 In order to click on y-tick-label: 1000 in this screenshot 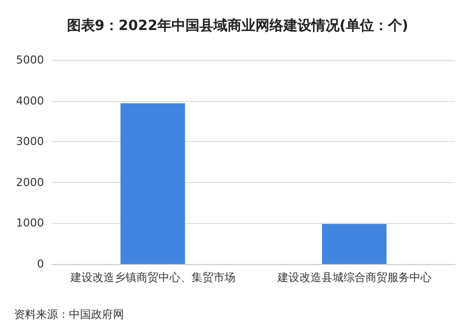, I will do `click(30, 223)`.